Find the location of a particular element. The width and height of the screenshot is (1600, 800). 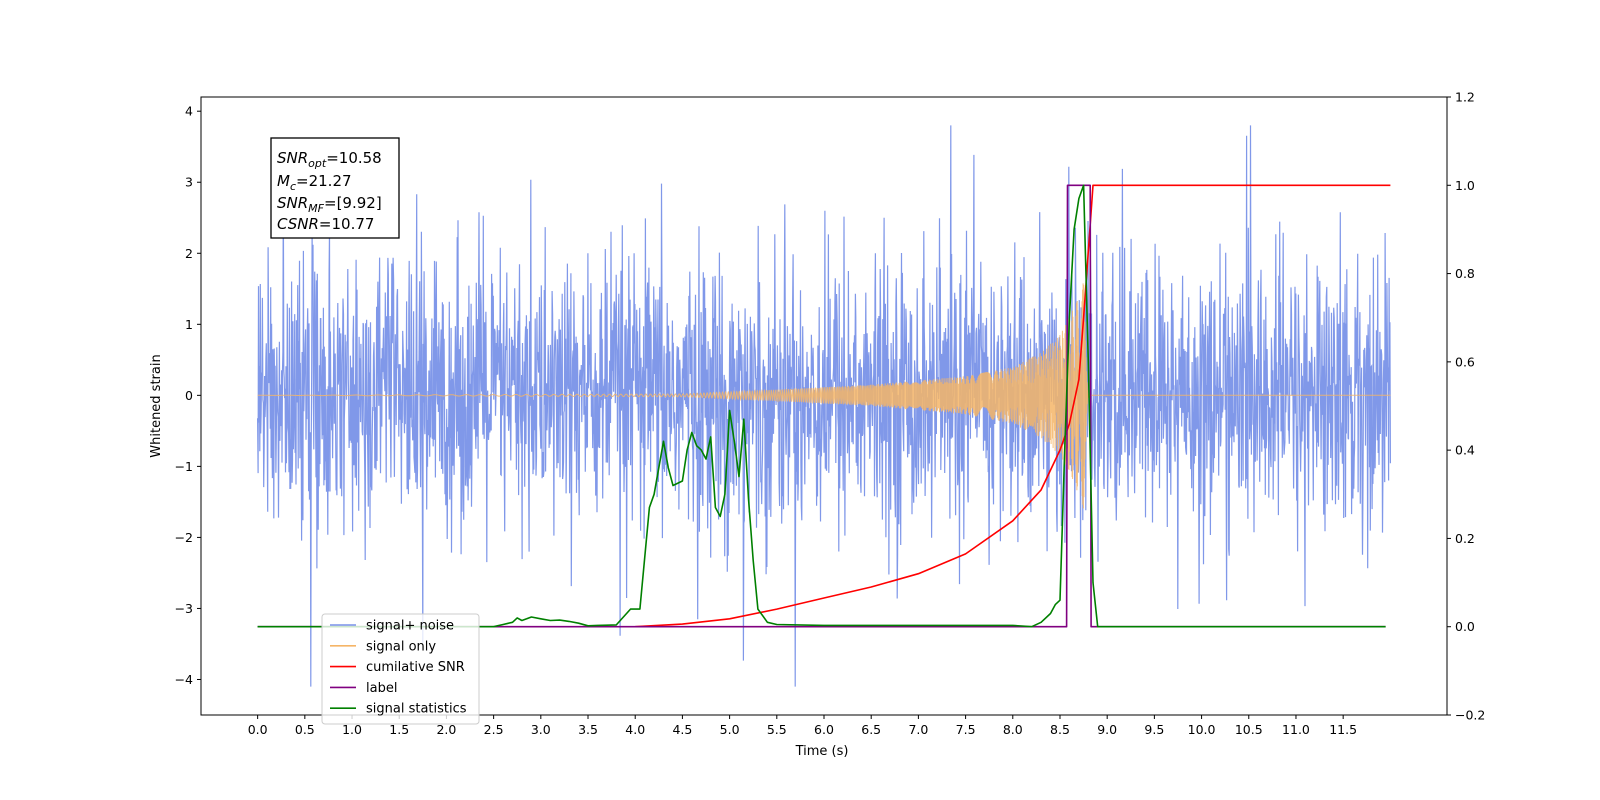

y-tick-label: −1 is located at coordinates (184, 466).